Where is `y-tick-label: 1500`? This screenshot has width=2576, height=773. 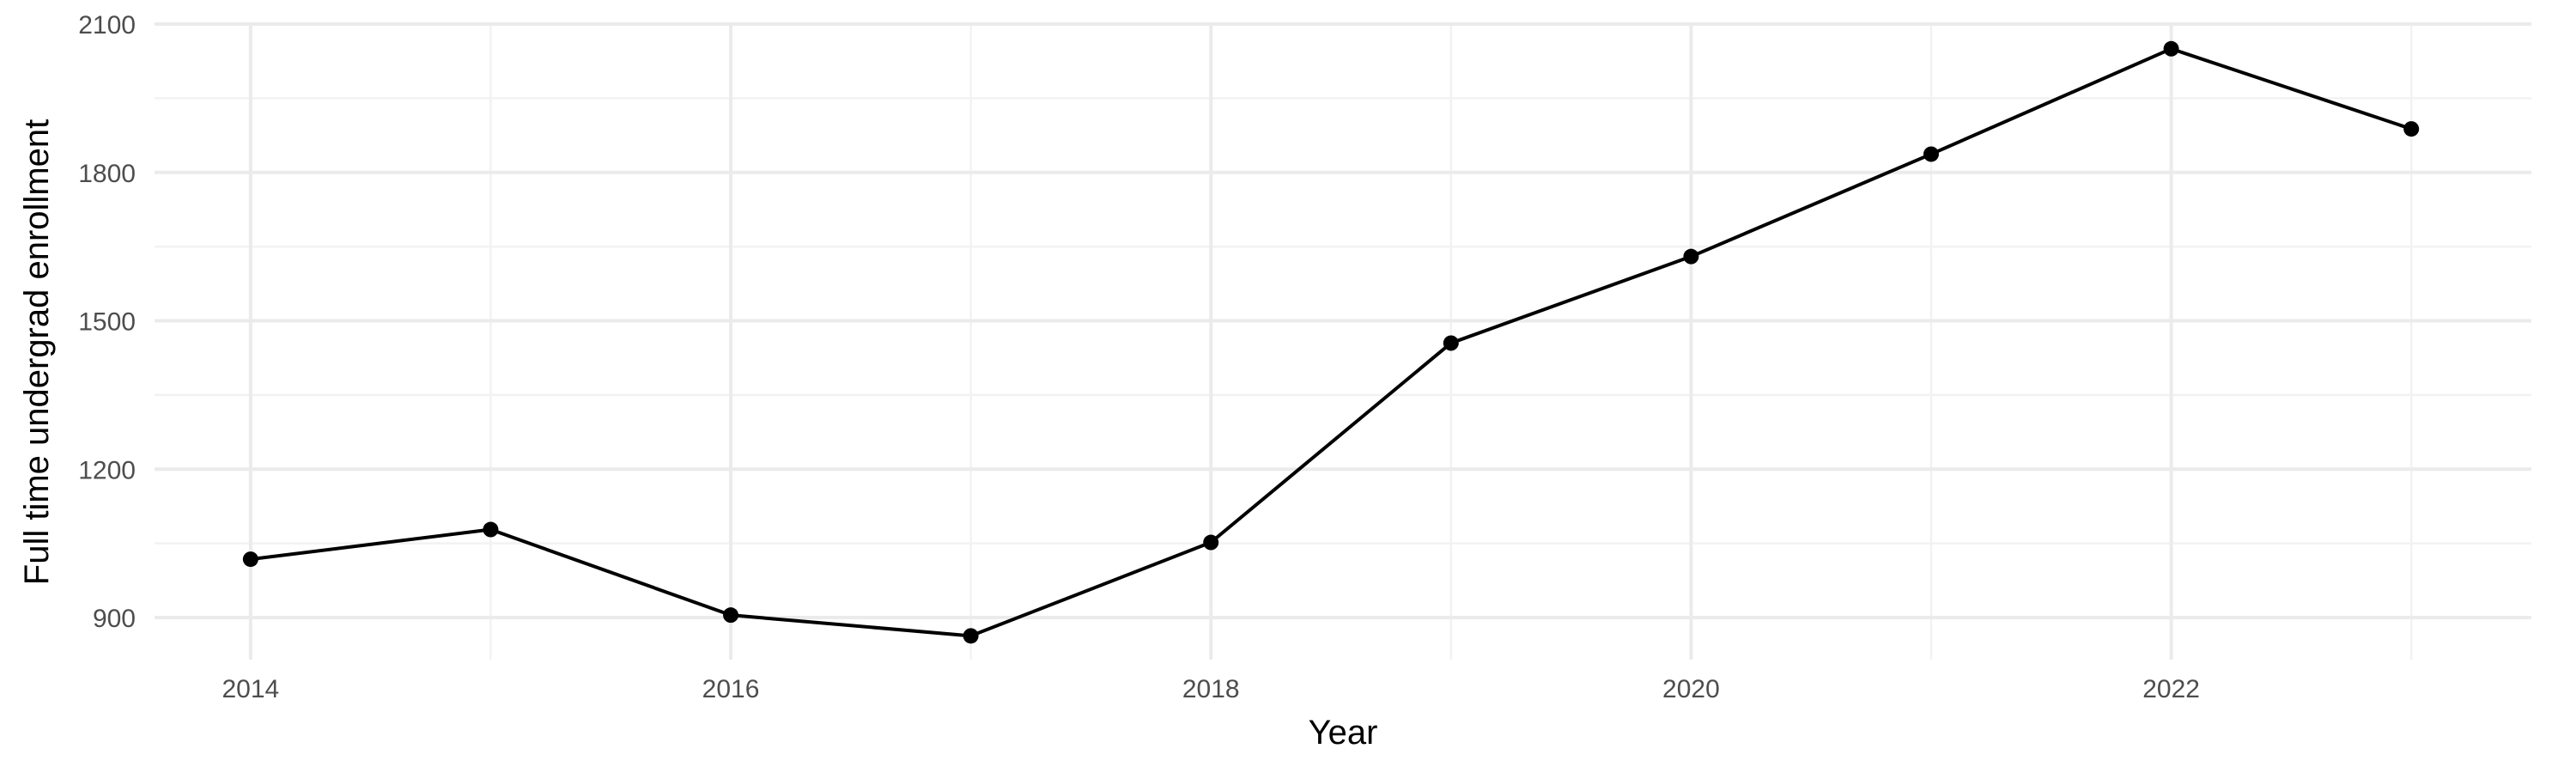 y-tick-label: 1500 is located at coordinates (107, 322).